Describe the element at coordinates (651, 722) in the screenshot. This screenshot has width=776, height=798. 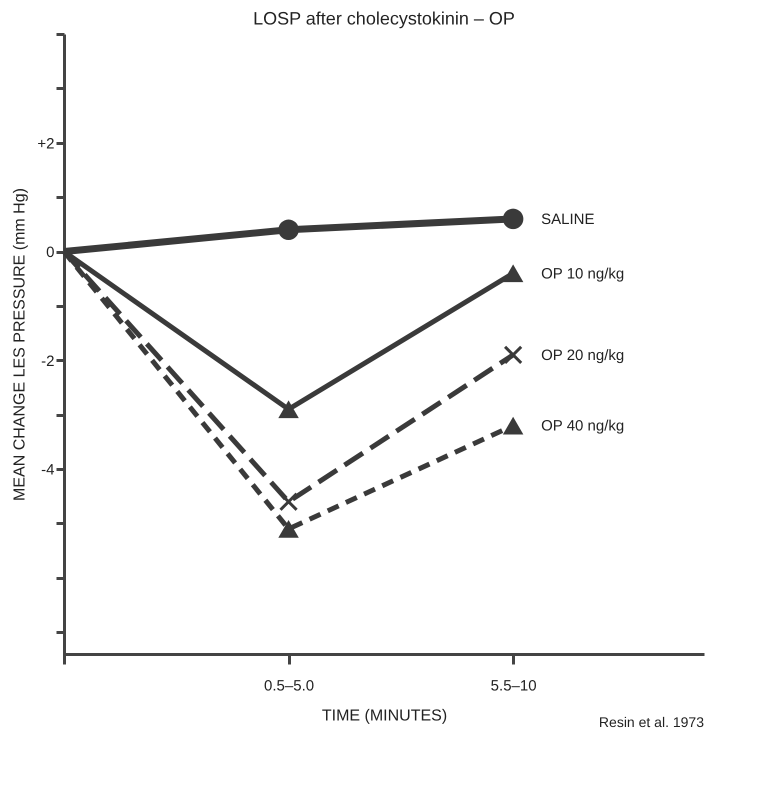
I see `text: Resin et al. 1973` at that location.